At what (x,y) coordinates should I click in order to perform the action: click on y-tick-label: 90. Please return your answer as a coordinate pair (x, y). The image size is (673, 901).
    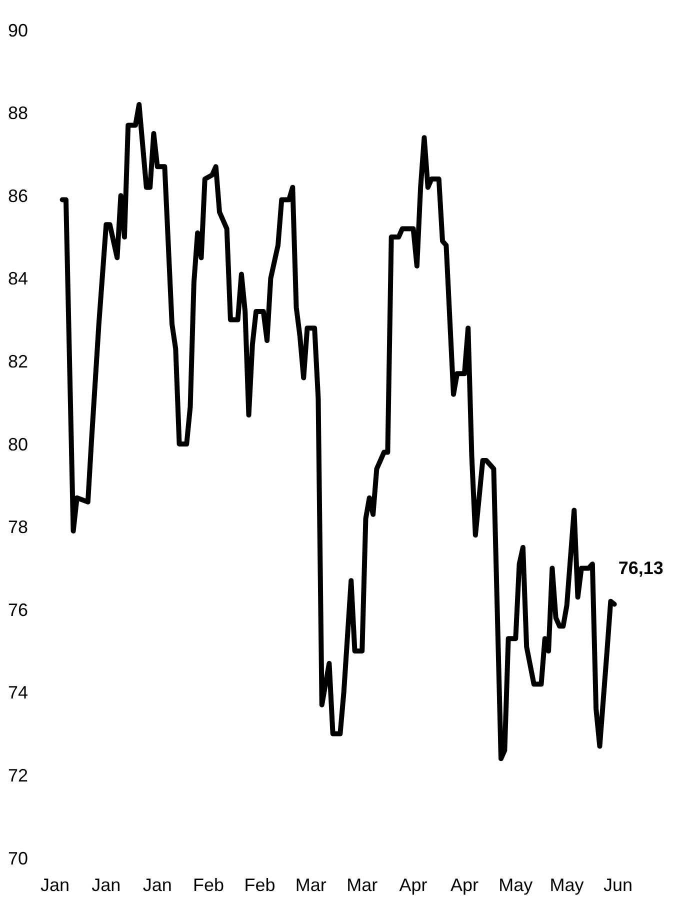
    Looking at the image, I should click on (18, 30).